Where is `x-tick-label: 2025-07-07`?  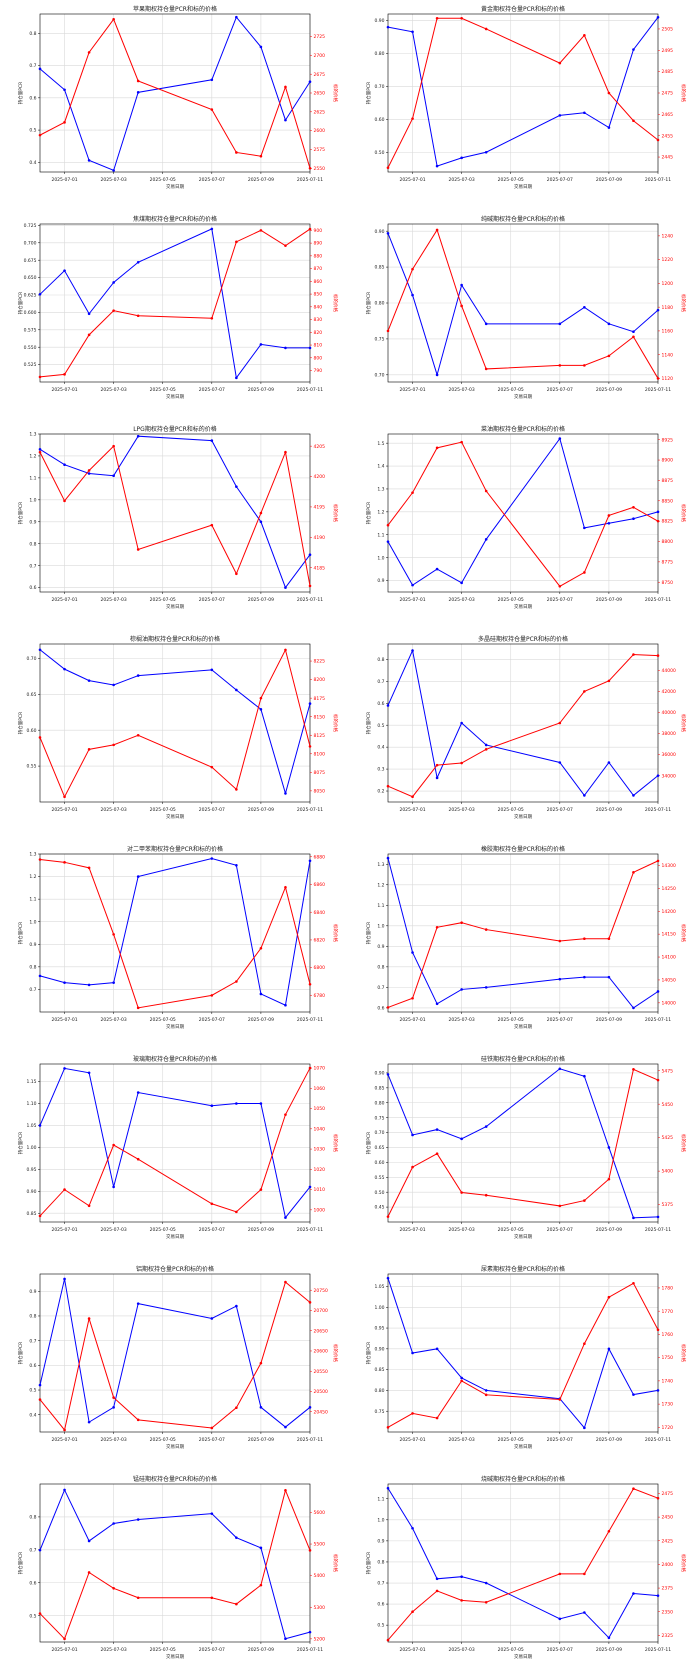 x-tick-label: 2025-07-07 is located at coordinates (212, 600).